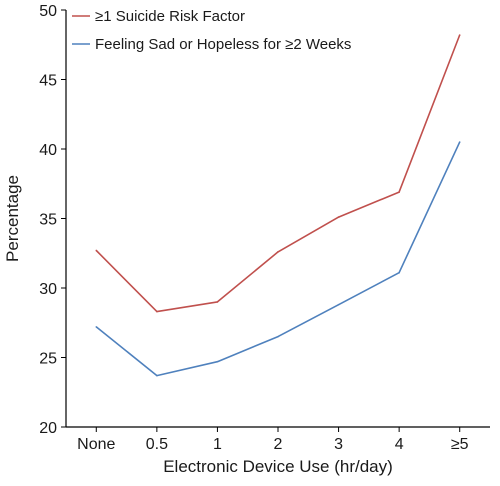 This screenshot has width=500, height=486. What do you see at coordinates (278, 444) in the screenshot?
I see `x-tick-label: 2` at bounding box center [278, 444].